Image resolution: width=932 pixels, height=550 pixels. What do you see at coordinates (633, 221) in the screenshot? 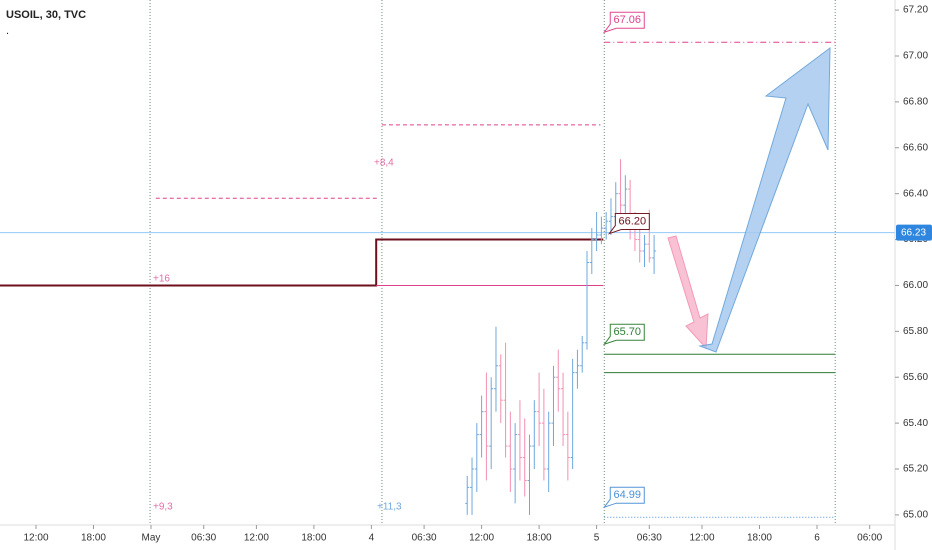
I see `callout-label: 66.20` at bounding box center [633, 221].